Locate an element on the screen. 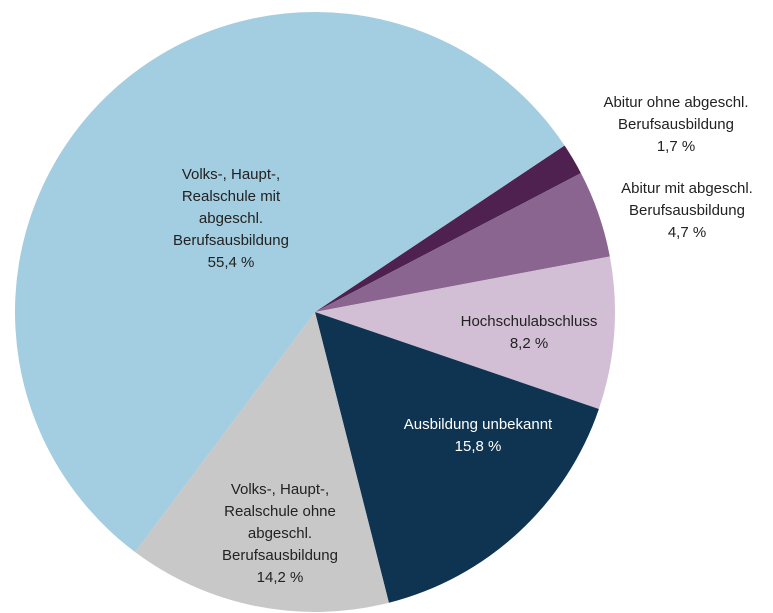 Image resolution: width=773 pixels, height=613 pixels. value-label: 4,7 % is located at coordinates (687, 232).